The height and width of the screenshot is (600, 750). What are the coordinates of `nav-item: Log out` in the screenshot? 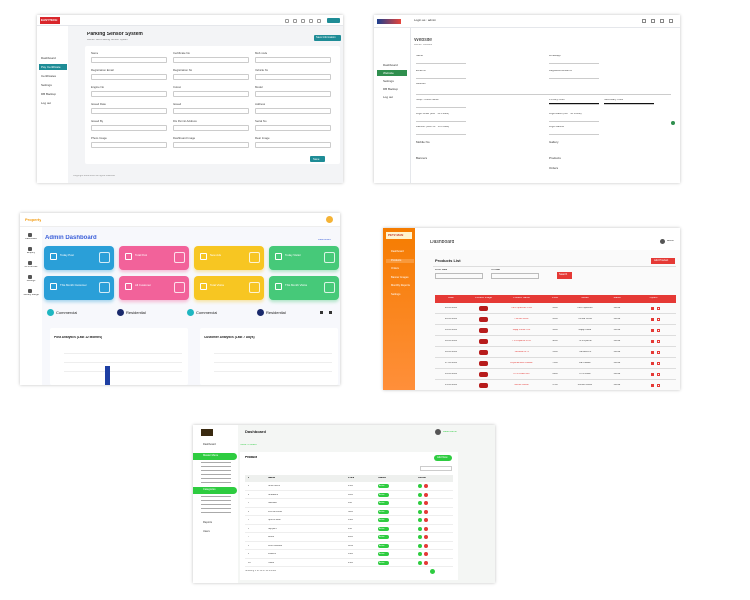 It's located at (388, 96).